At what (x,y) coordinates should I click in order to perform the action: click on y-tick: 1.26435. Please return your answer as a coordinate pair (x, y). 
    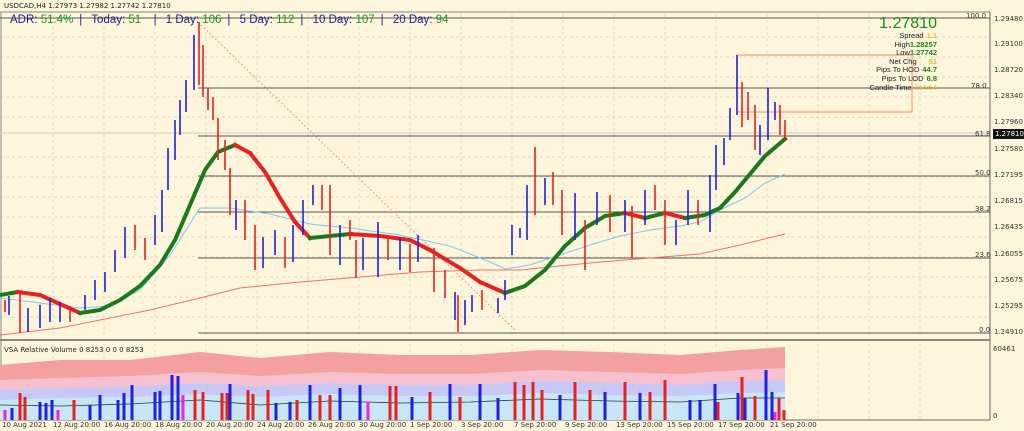
    Looking at the image, I should click on (1008, 227).